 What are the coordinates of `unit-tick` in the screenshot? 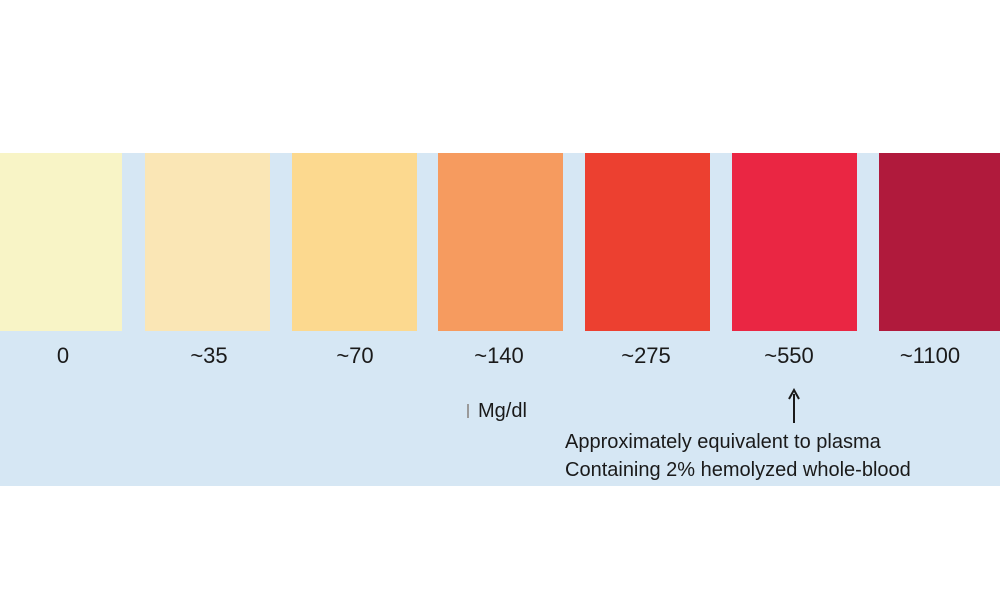 It's located at (468, 411).